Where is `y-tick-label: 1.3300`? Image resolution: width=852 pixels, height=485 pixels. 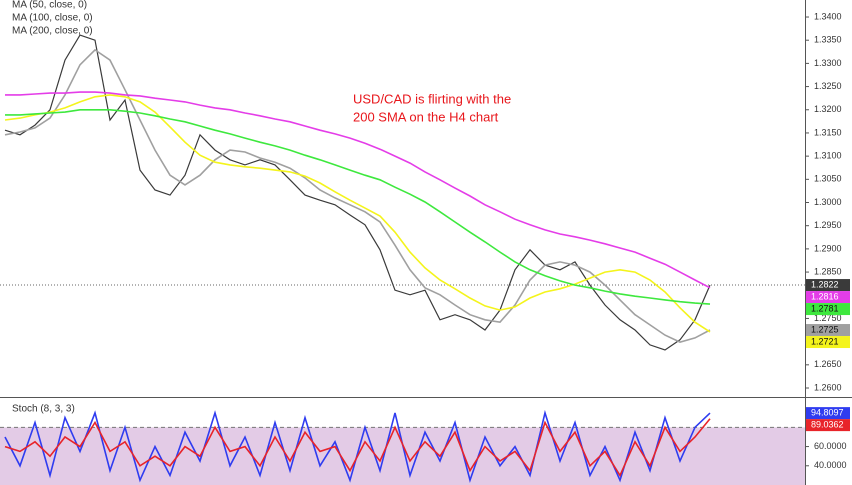
y-tick-label: 1.3300 is located at coordinates (828, 63).